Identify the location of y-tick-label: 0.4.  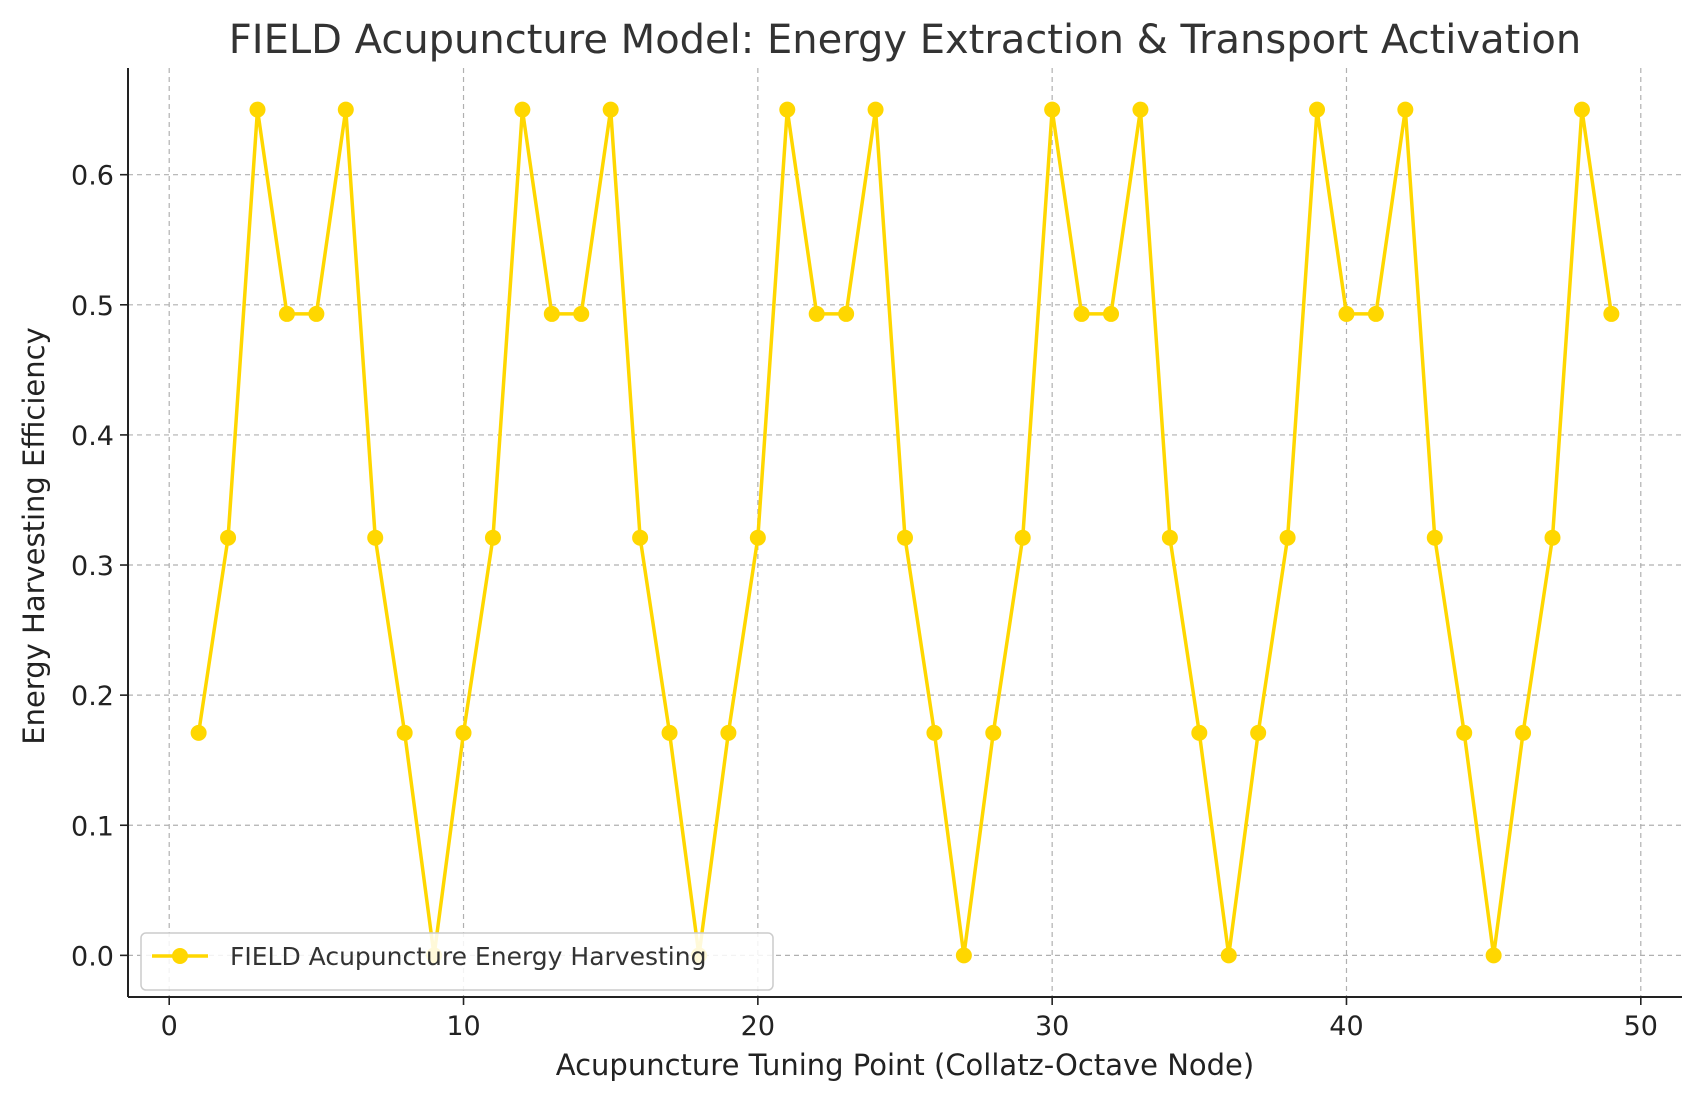
(92, 436).